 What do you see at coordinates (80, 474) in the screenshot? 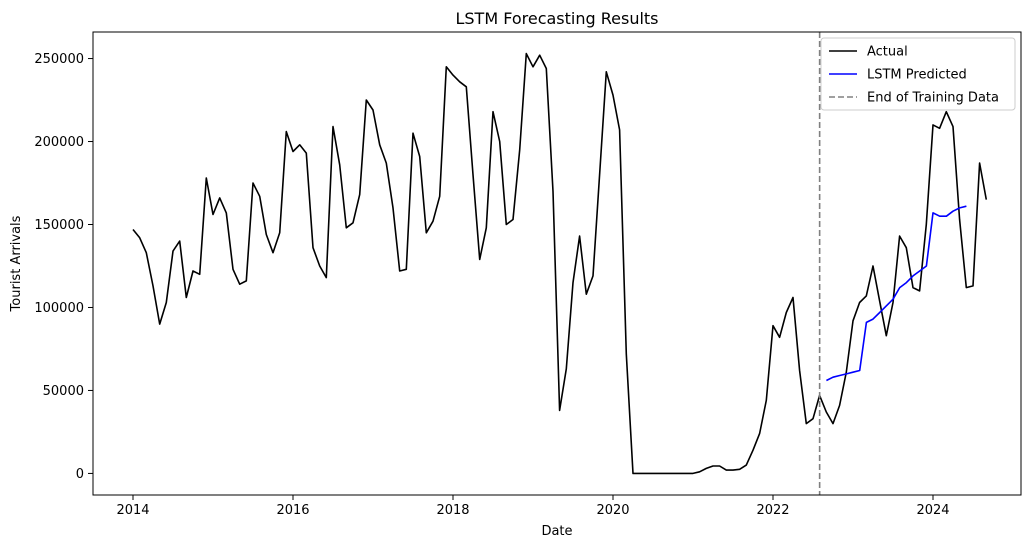
I see `y-tick-label: 0` at bounding box center [80, 474].